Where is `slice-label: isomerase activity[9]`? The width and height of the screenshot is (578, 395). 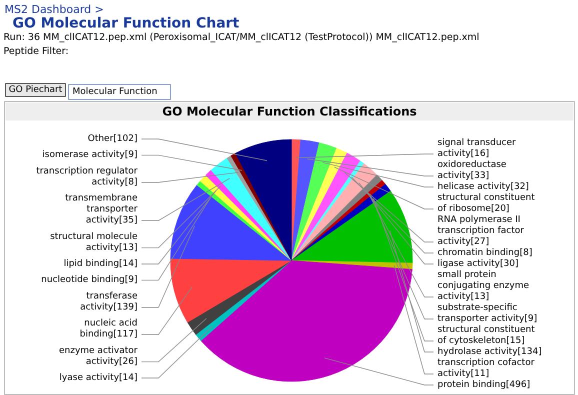
slice-label: isomerase activity[9] is located at coordinates (90, 155).